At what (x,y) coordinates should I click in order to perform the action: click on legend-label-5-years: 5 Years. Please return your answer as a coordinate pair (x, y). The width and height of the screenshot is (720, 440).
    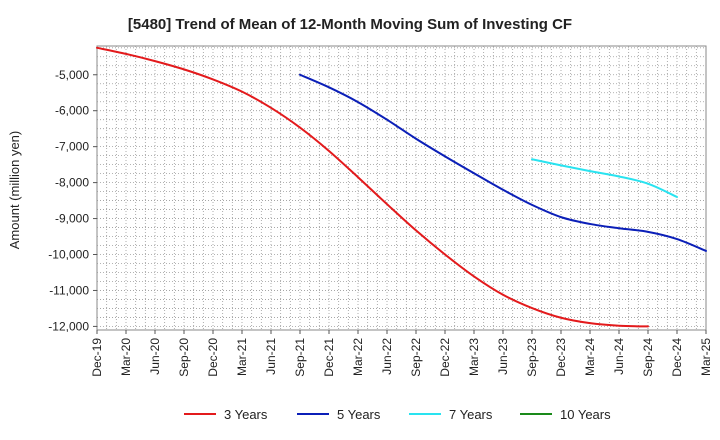
    Looking at the image, I should click on (359, 414).